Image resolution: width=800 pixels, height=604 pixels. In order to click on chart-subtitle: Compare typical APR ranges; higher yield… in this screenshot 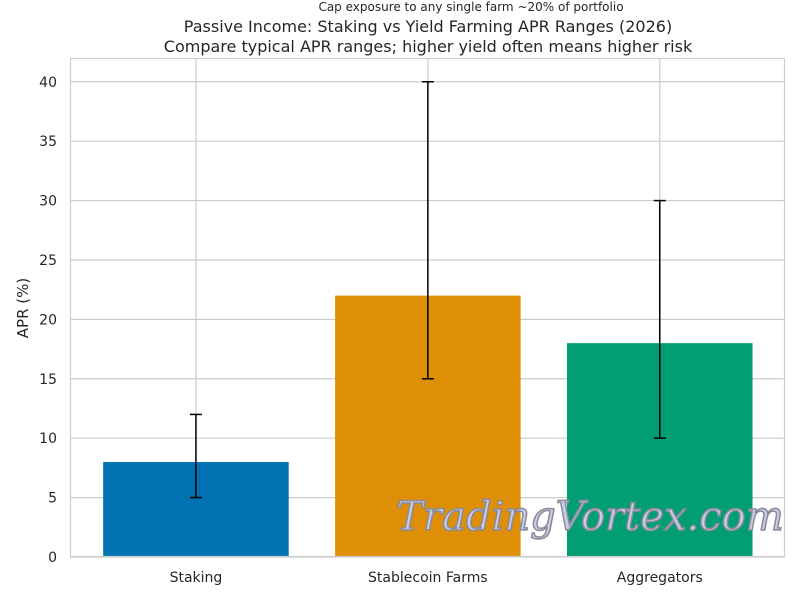, I will do `click(428, 46)`.